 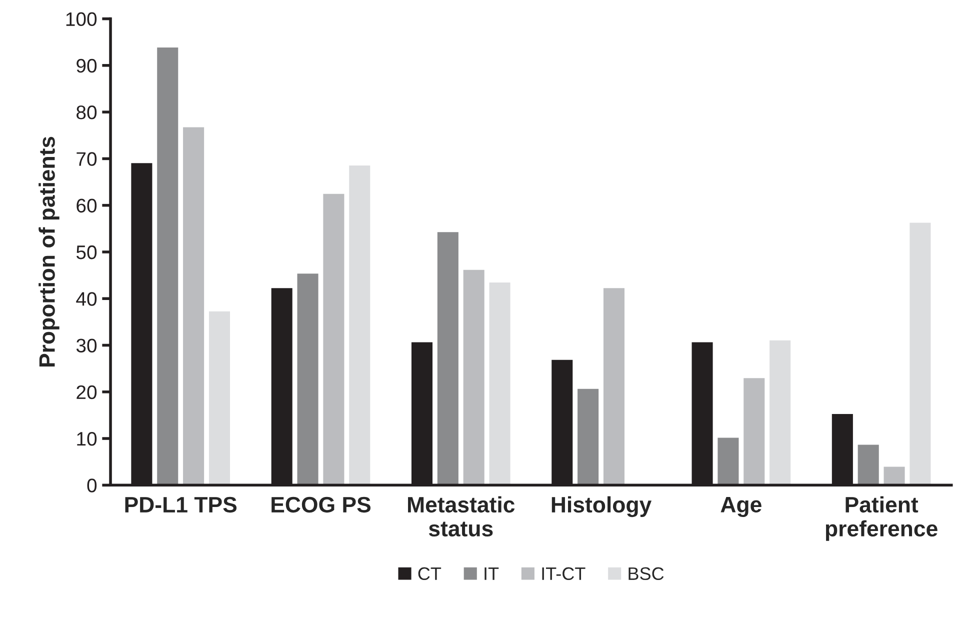 What do you see at coordinates (321, 504) in the screenshot?
I see `x-tick-label: ECOG PS` at bounding box center [321, 504].